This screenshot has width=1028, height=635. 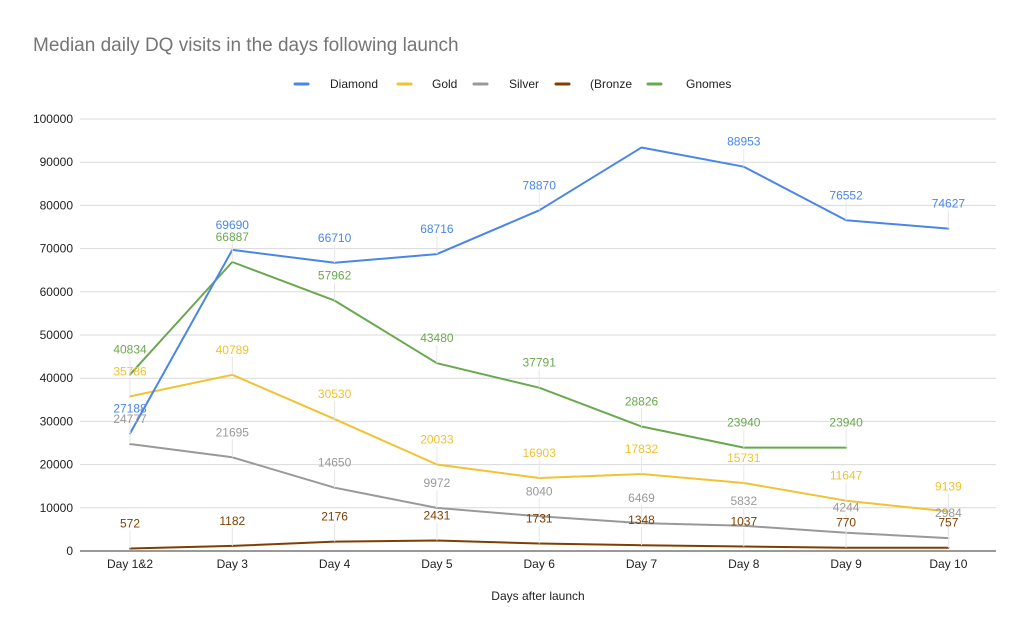 I want to click on data-label: 24777, so click(x=130, y=419).